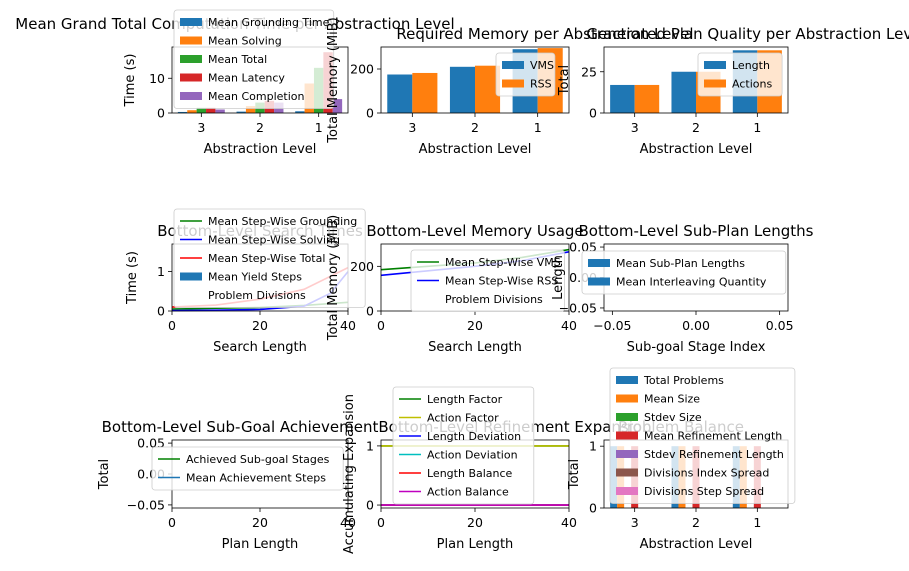 Image resolution: width=909 pixels, height=571 pixels. What do you see at coordinates (241, 112) in the screenshot?
I see `bar-p1-s0-c1` at bounding box center [241, 112].